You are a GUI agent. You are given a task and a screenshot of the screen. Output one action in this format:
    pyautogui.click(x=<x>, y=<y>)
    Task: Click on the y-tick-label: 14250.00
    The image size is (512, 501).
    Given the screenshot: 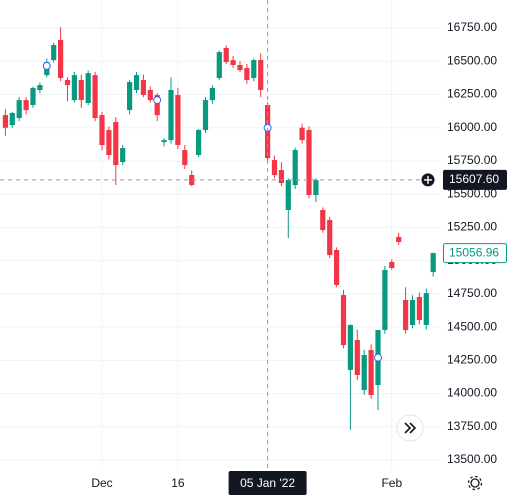 What is the action you would take?
    pyautogui.click(x=472, y=360)
    